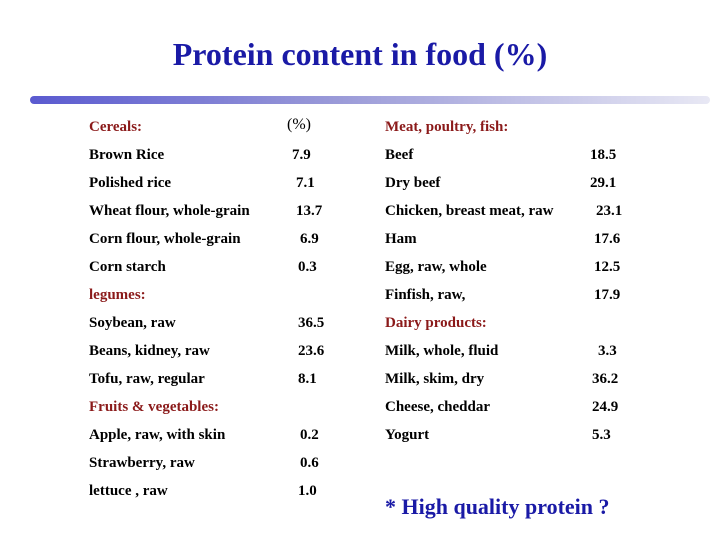 This screenshot has width=720, height=540. What do you see at coordinates (309, 211) in the screenshot?
I see `food-value: 13.7` at bounding box center [309, 211].